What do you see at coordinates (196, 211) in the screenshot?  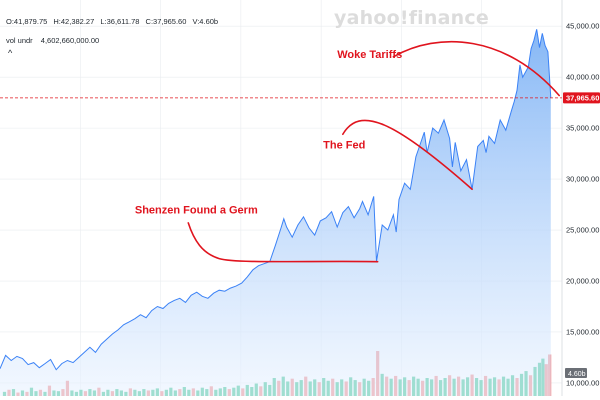 I see `annotation-label: Shenzen Found a Germ` at bounding box center [196, 211].